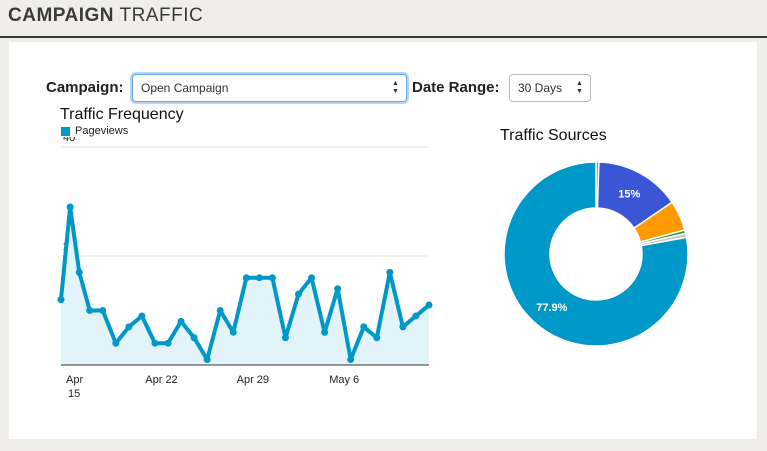  I want to click on x-tick-label: May 6, so click(344, 380).